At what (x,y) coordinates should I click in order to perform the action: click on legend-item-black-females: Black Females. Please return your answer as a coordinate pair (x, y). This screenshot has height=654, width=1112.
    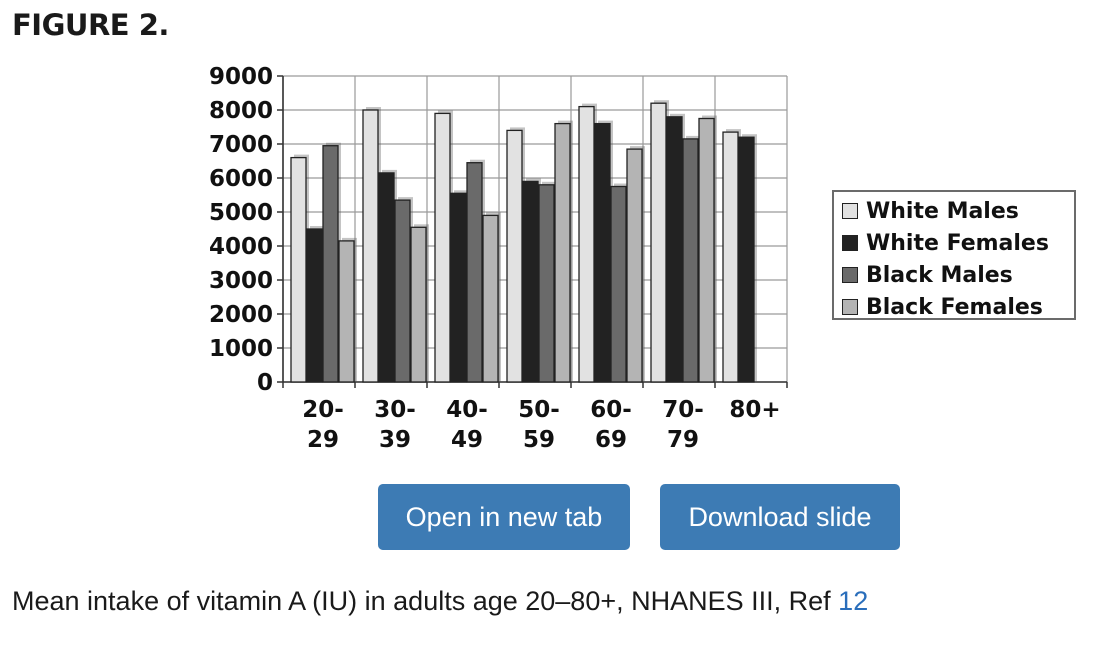
    Looking at the image, I should click on (942, 307).